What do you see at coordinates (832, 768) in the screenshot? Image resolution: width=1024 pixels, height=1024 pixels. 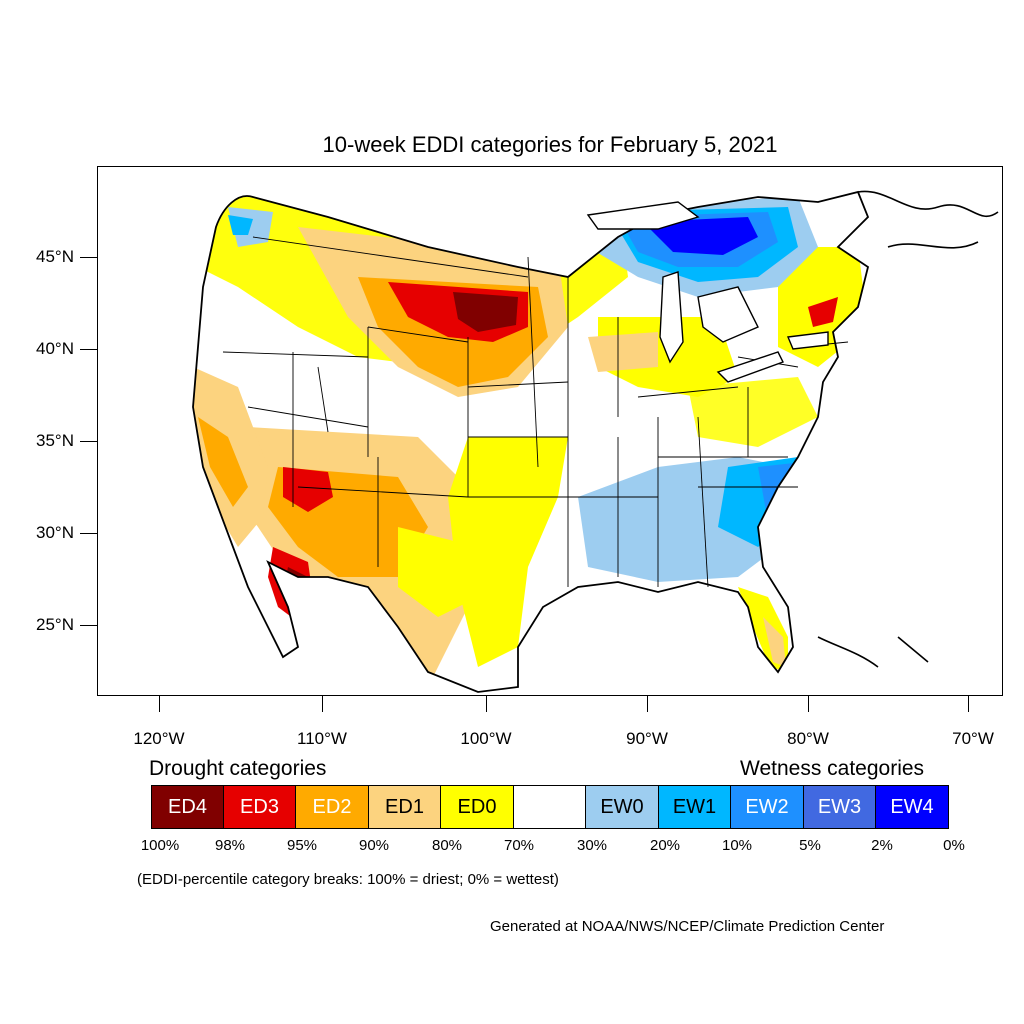 I see `wetness-categories-heading: Wetness categories` at bounding box center [832, 768].